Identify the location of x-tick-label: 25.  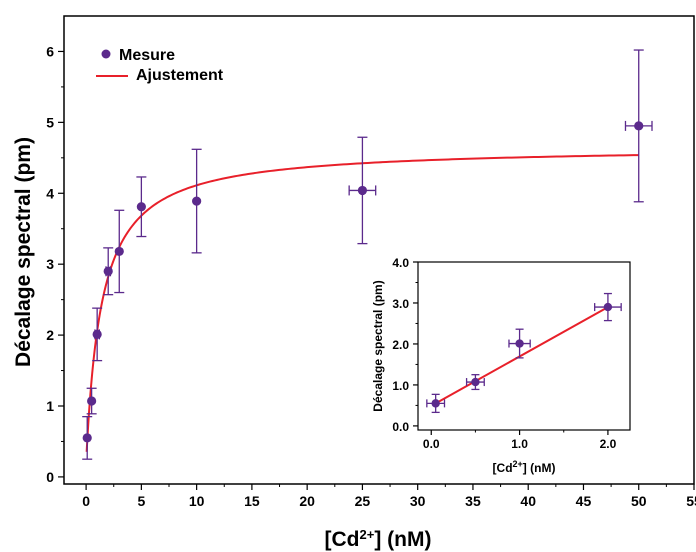
(363, 501).